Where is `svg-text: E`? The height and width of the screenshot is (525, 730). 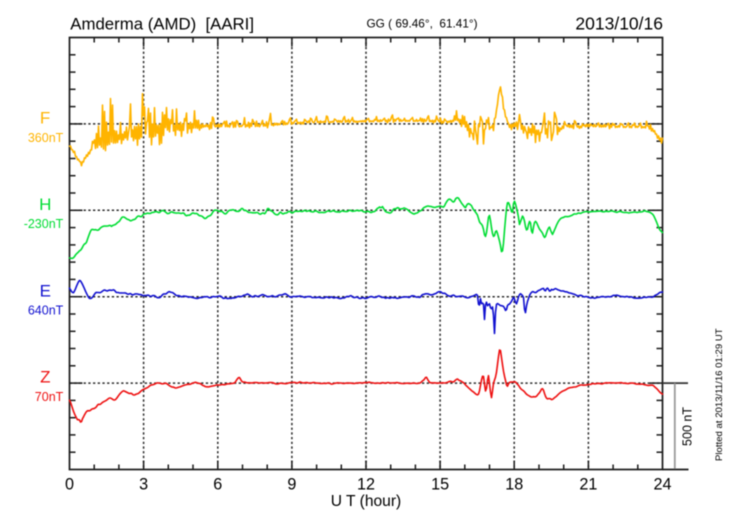 svg-text: E is located at coordinates (45, 290).